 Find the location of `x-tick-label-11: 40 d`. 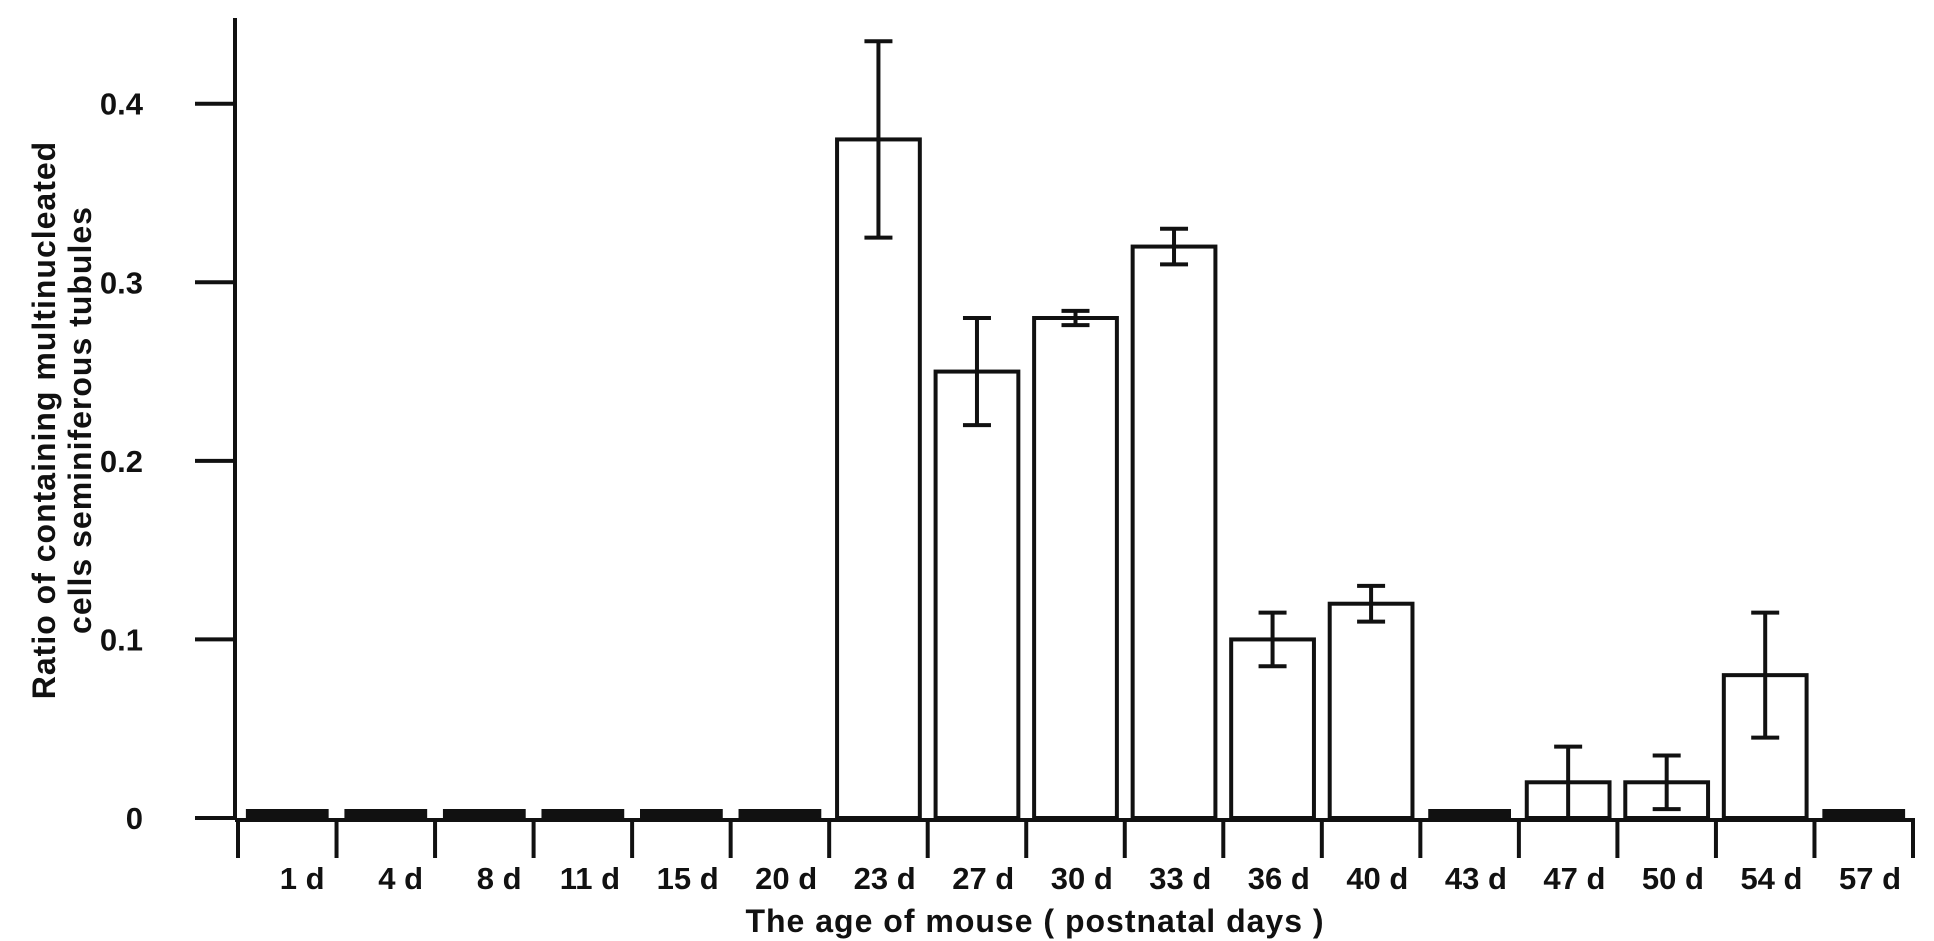

x-tick-label-11: 40 d is located at coordinates (1377, 878).